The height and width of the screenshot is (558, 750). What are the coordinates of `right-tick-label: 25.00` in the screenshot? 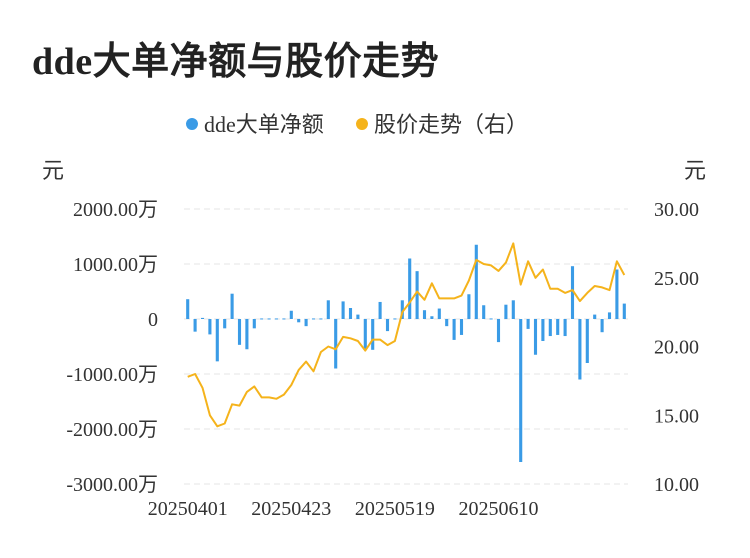 It's located at (676, 279).